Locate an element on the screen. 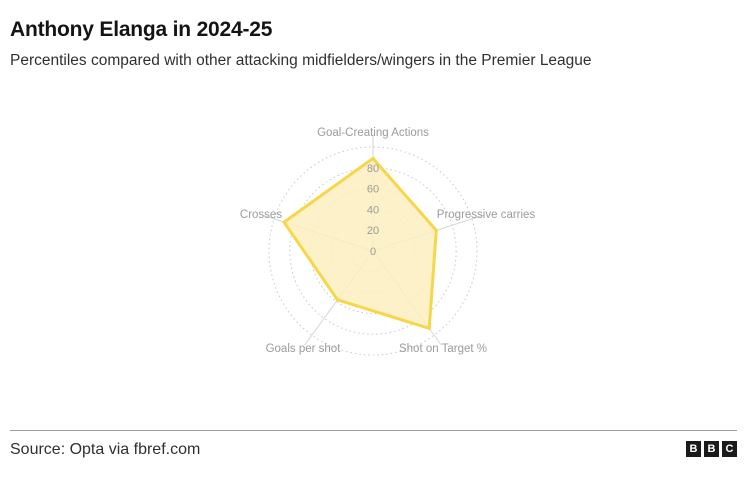 The image size is (747, 480). r-tick-label: 40 is located at coordinates (373, 210).